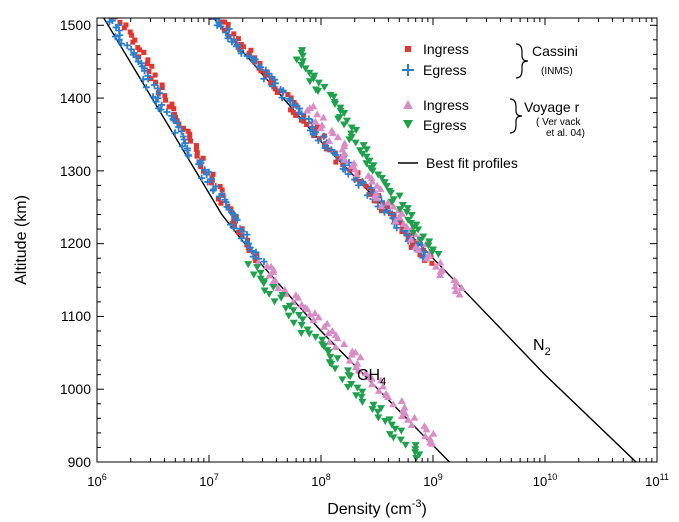 The width and height of the screenshot is (679, 522). Describe the element at coordinates (555, 51) in the screenshot. I see `legend-group-cassini: Cassini` at that location.